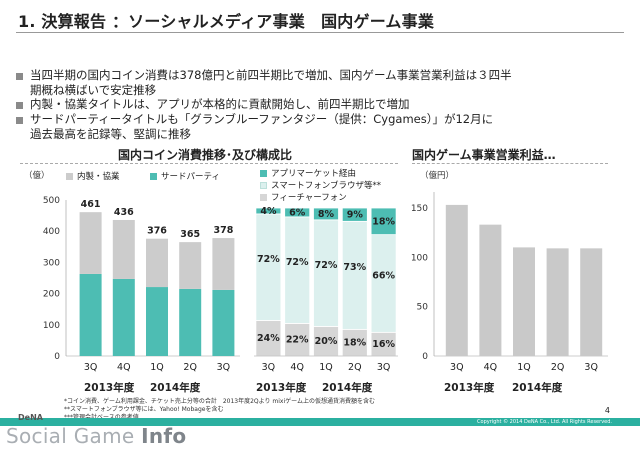 The height and width of the screenshot is (452, 640). I want to click on chart1-ytick-label: 500, so click(51, 201).